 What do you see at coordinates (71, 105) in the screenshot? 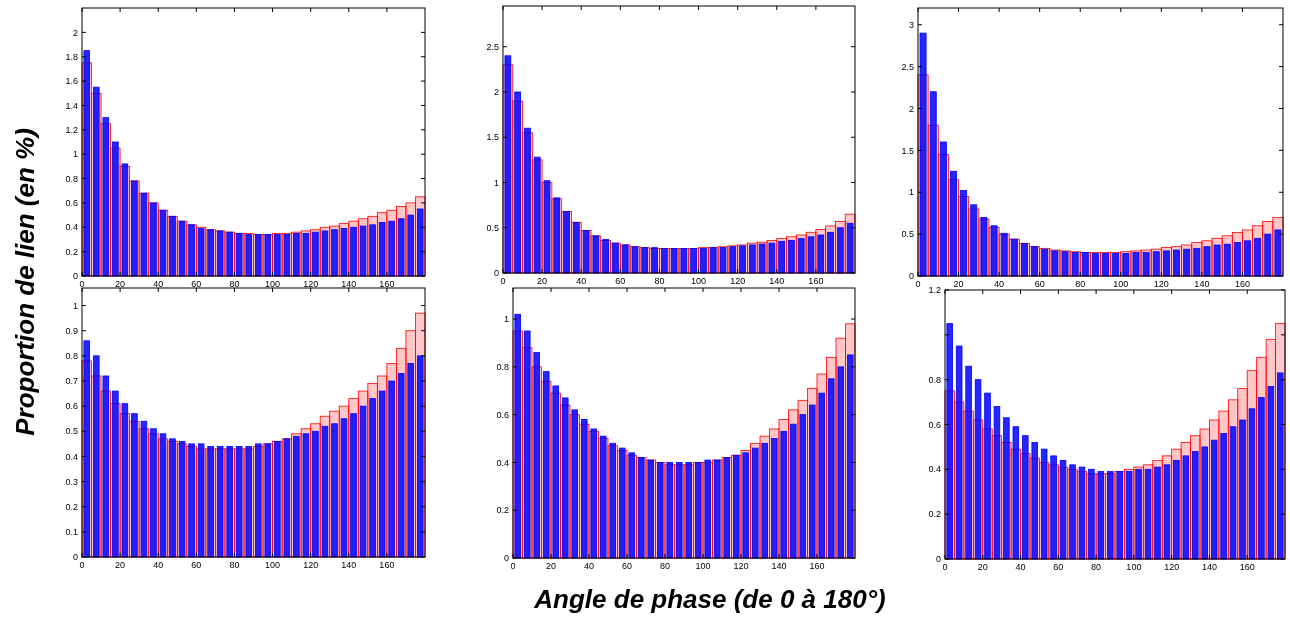
I see `y-tick-label: 1.4` at bounding box center [71, 105].